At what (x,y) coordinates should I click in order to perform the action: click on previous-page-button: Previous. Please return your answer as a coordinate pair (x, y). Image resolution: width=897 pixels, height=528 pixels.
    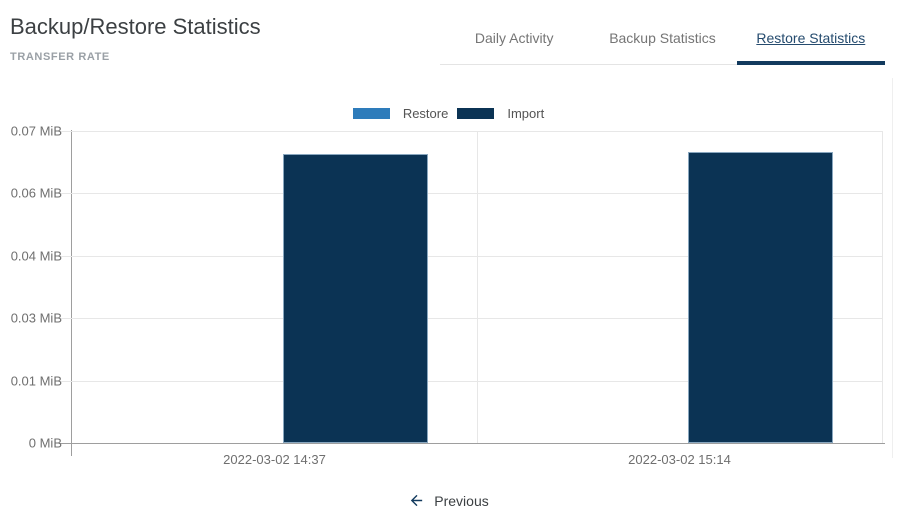
    Looking at the image, I should click on (448, 500).